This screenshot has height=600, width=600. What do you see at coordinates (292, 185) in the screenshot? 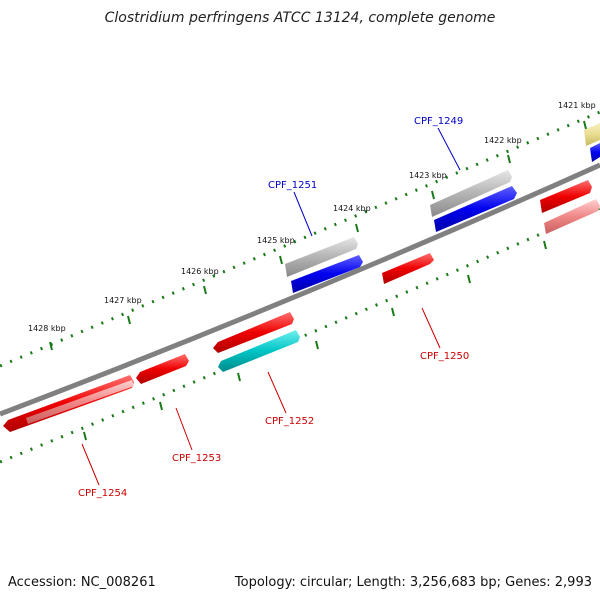
I see `label-cpf-1251: CPF_1251` at bounding box center [292, 185].